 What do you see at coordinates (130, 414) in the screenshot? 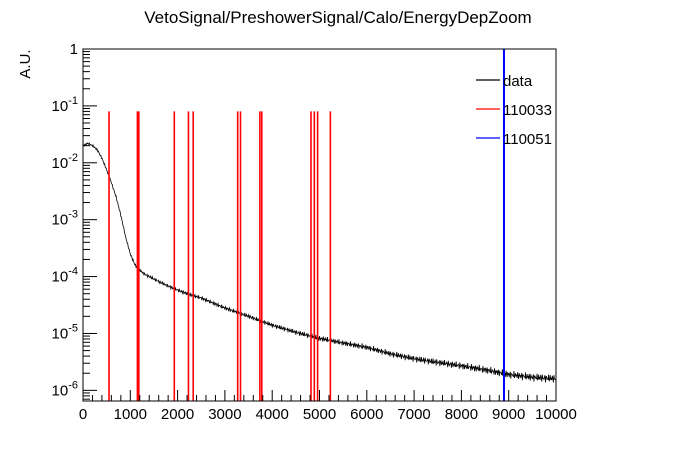
I see `x-tick-label: 1000` at bounding box center [130, 414].